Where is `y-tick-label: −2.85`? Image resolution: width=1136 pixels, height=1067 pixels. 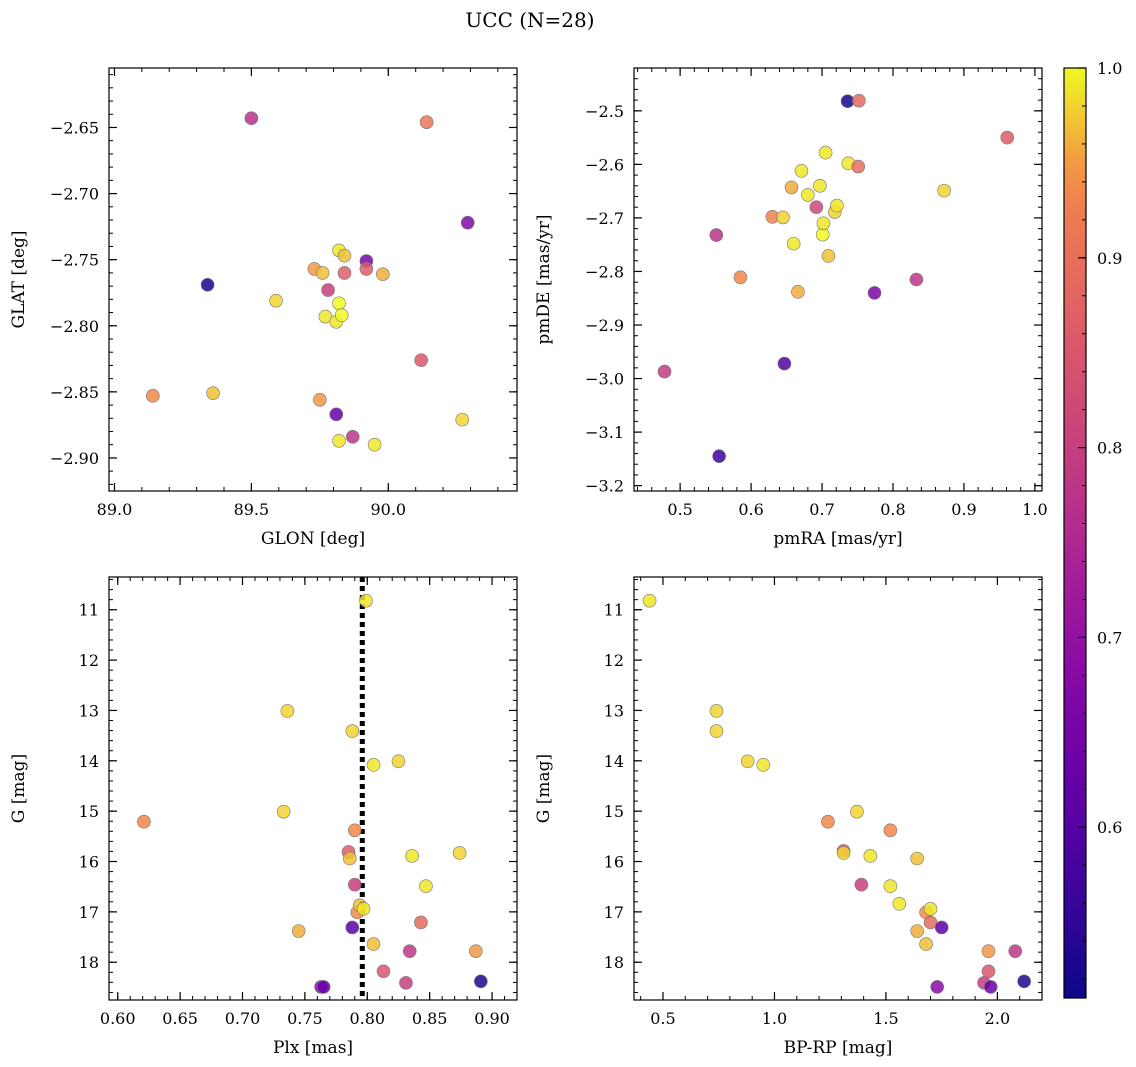
y-tick-label: −2.85 is located at coordinates (74, 392).